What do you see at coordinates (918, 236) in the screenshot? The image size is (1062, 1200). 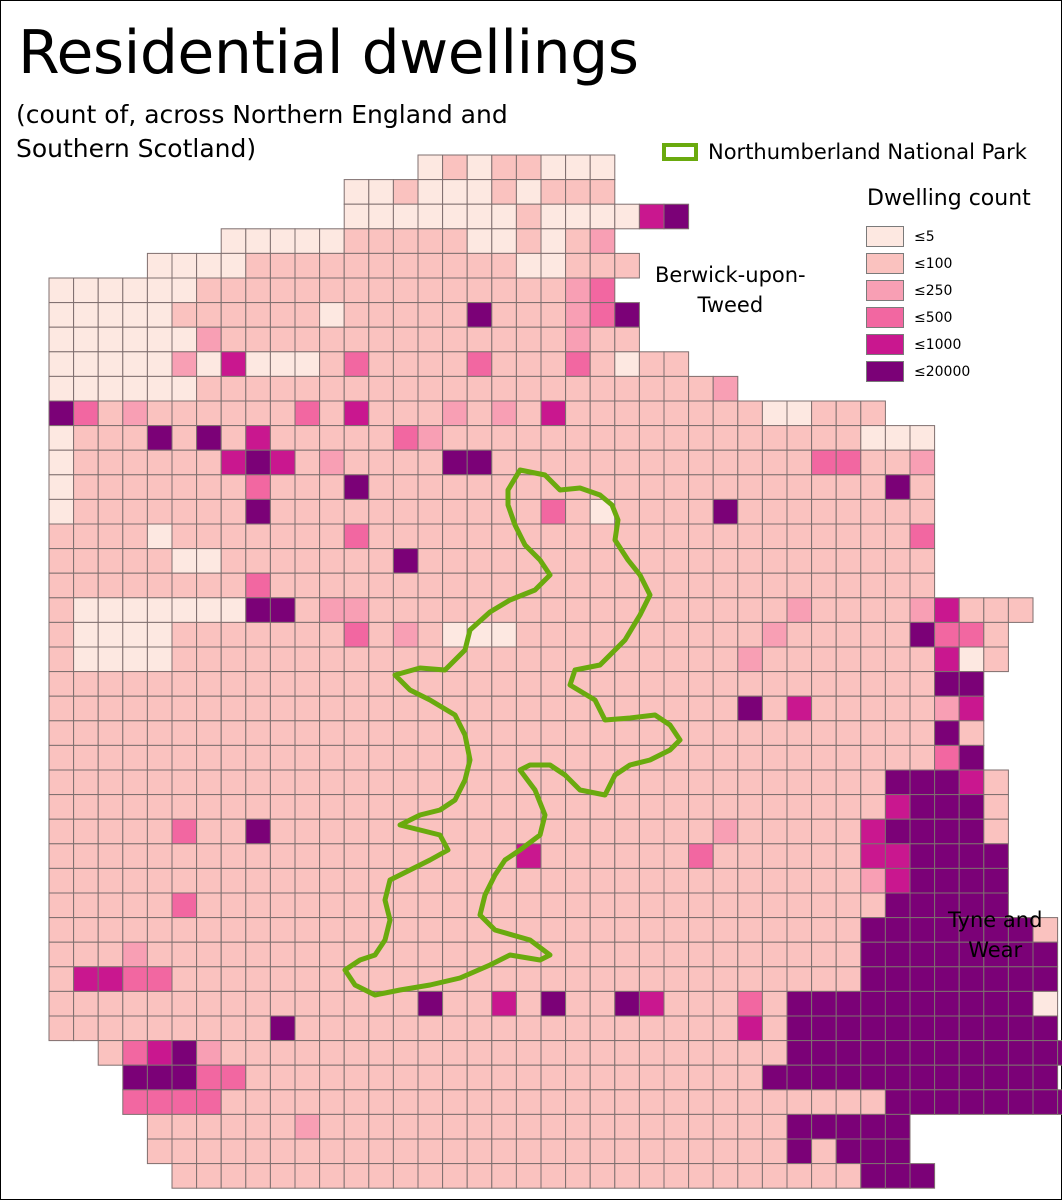 I see `legend-item: ≤5` at bounding box center [918, 236].